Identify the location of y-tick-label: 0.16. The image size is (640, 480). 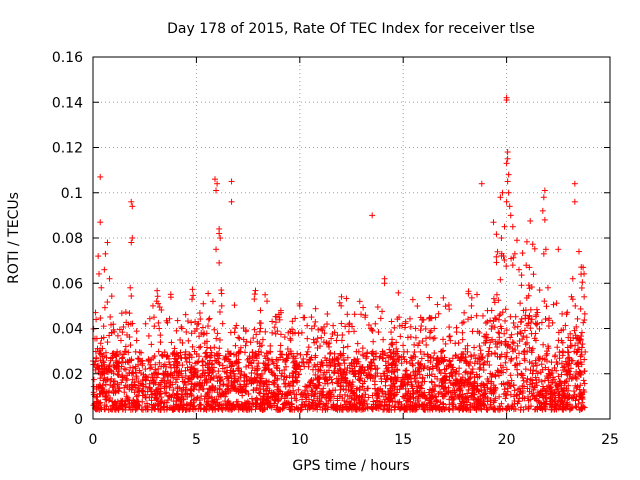
(67, 58).